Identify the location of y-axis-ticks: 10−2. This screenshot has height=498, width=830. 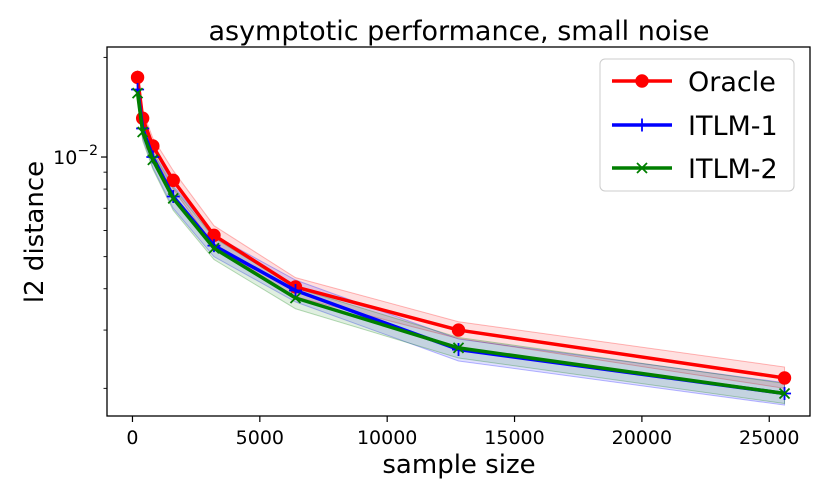
(80, 222).